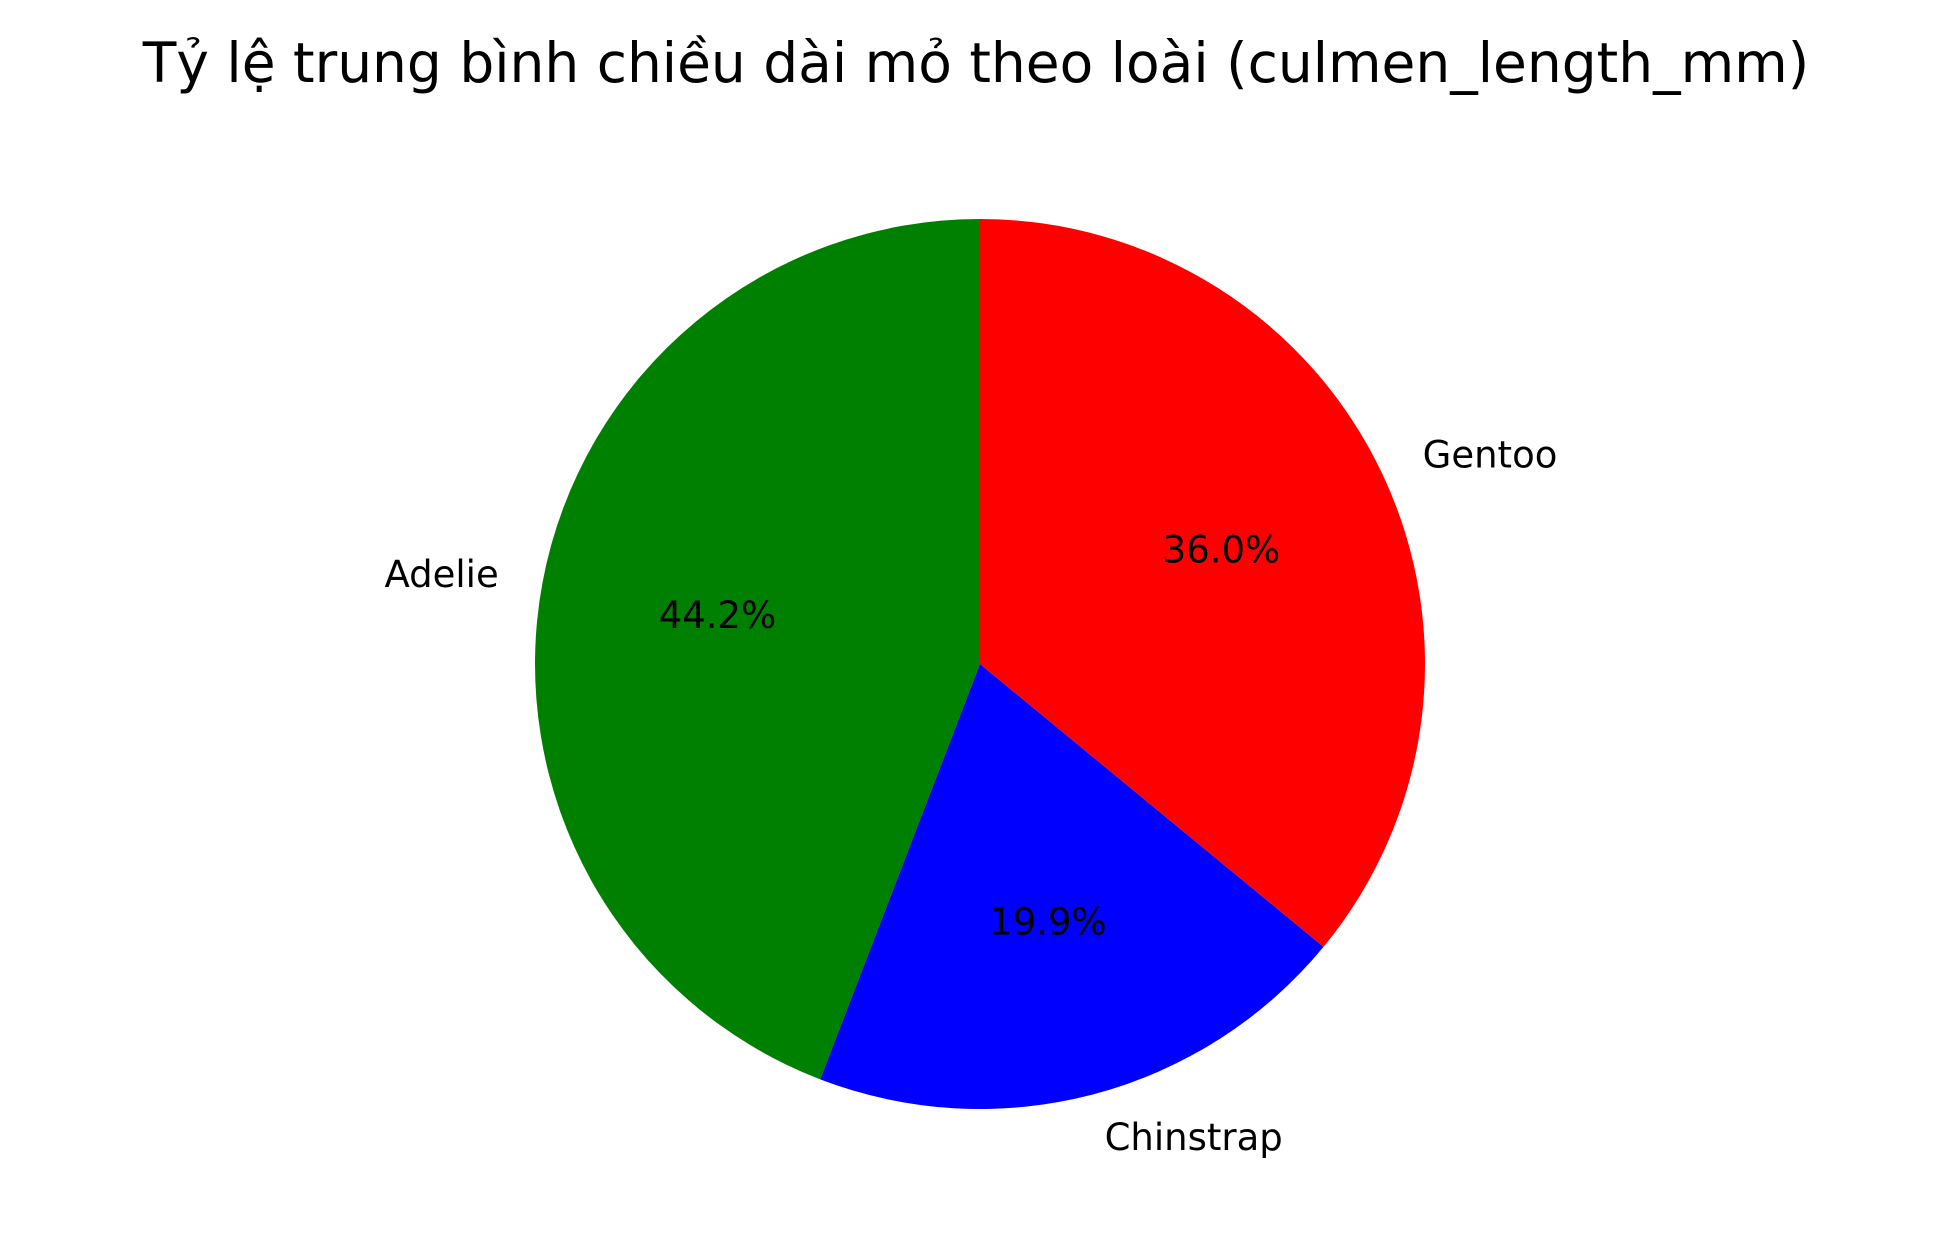  Describe the element at coordinates (1202, 582) in the screenshot. I see `pie-slice-gentoo` at that location.